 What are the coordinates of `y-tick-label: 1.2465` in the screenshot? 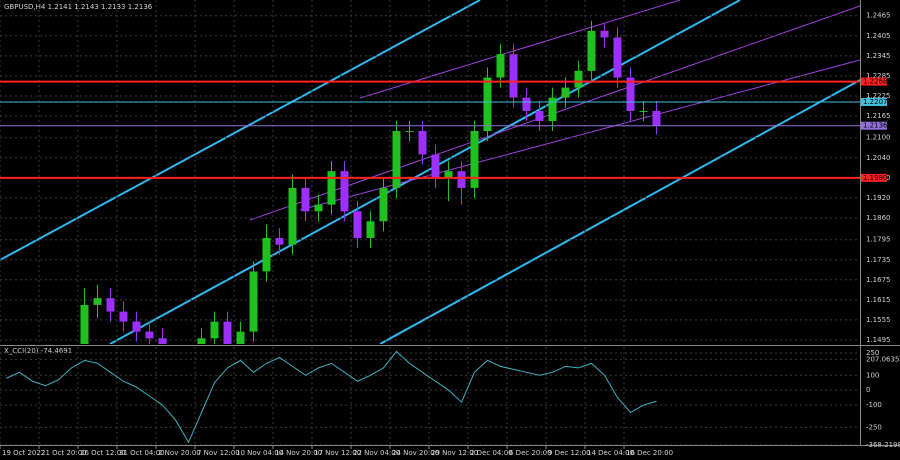 It's located at (878, 16).